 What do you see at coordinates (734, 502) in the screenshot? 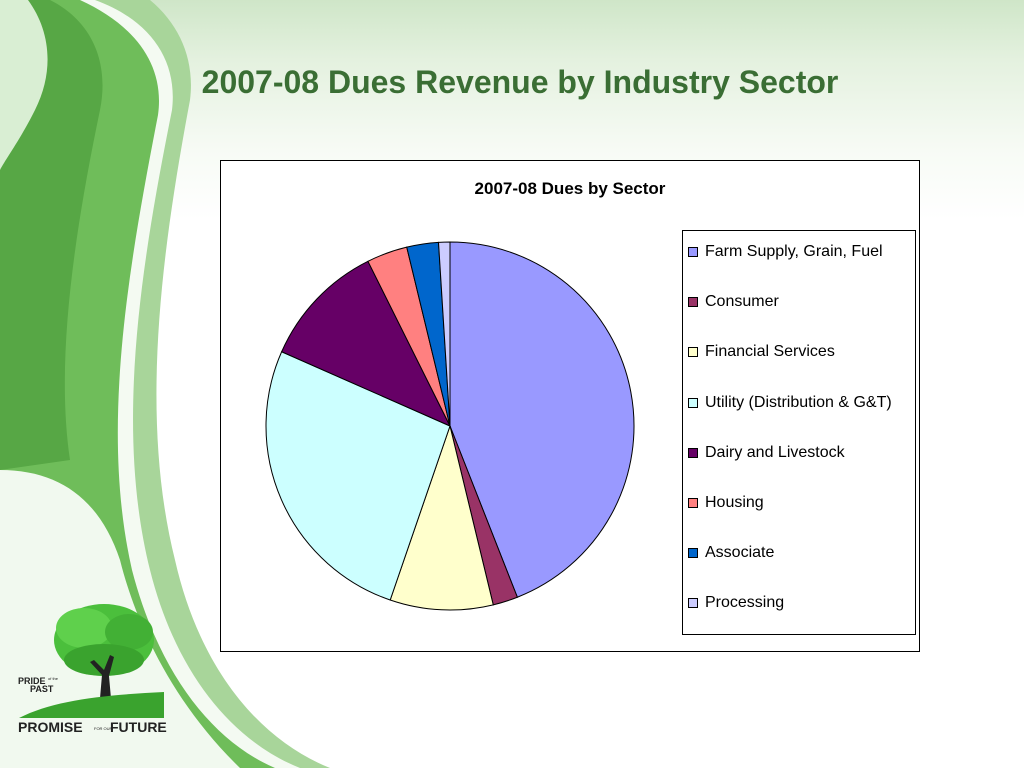
I see `legend-label: Housing` at bounding box center [734, 502].